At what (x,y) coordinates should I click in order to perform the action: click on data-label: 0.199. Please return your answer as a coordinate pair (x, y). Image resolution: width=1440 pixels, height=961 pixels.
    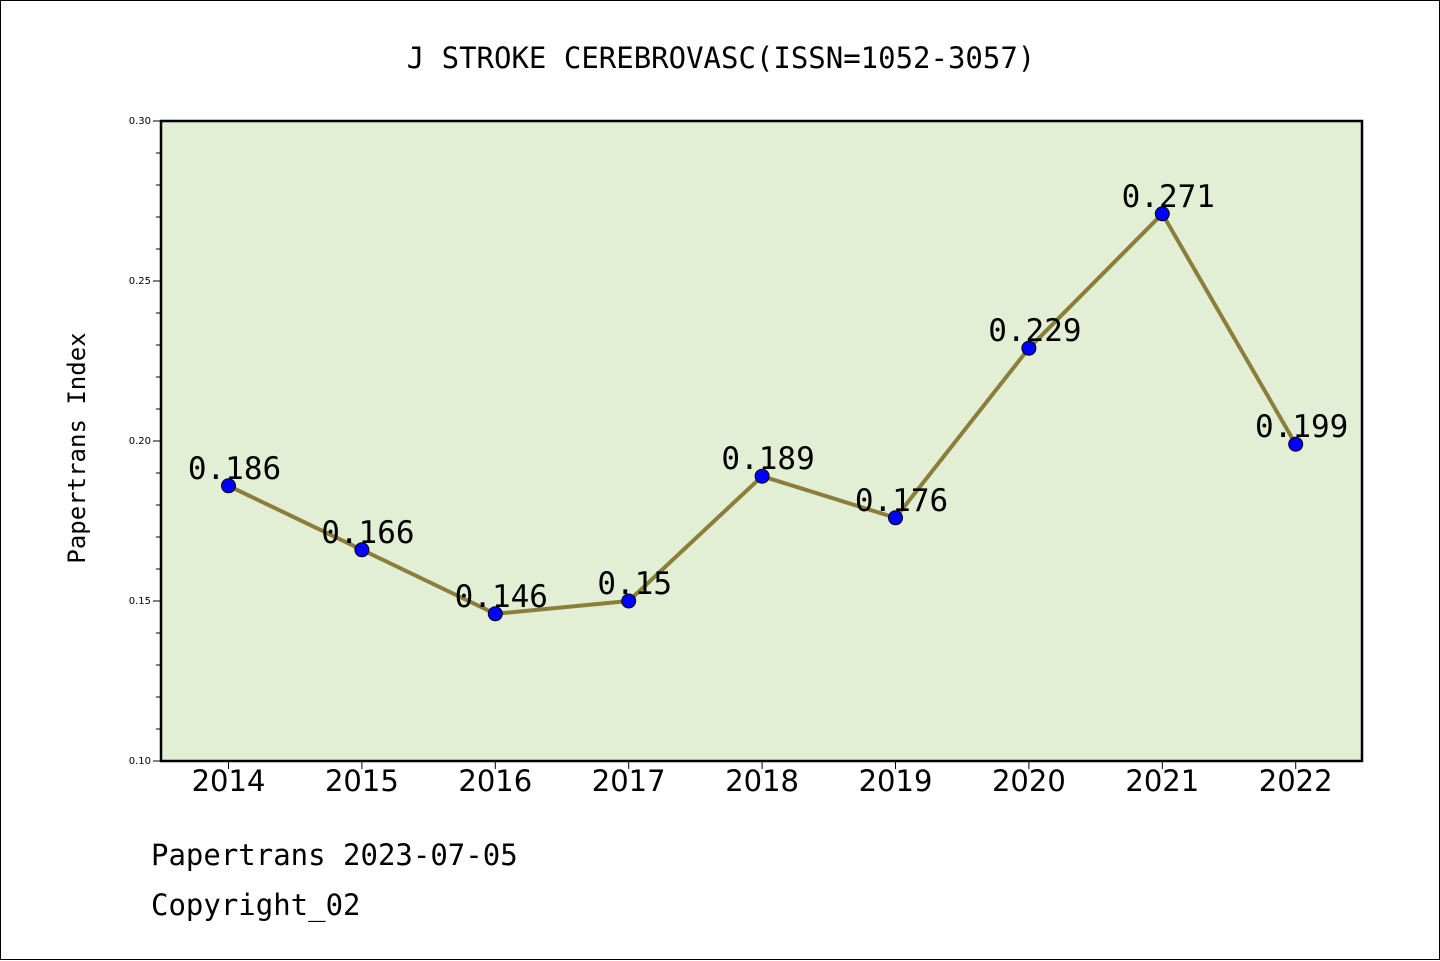
    Looking at the image, I should click on (1301, 427).